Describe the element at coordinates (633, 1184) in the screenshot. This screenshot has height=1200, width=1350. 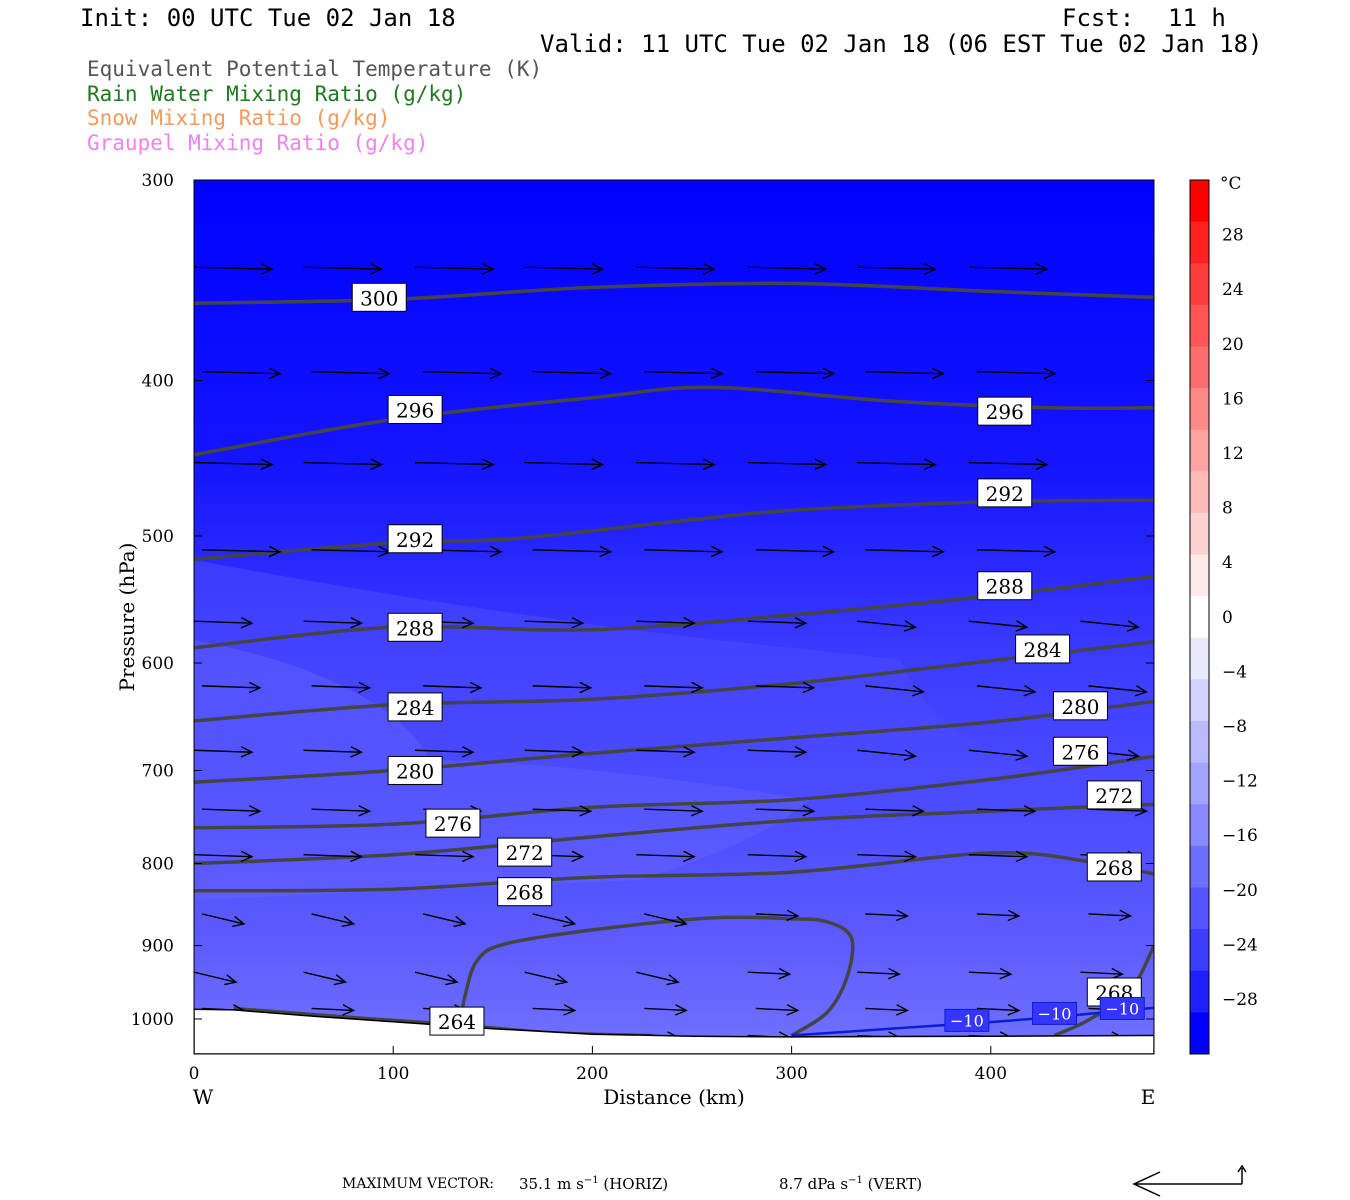
I see `max-horiz-unit: (HORIZ)` at that location.